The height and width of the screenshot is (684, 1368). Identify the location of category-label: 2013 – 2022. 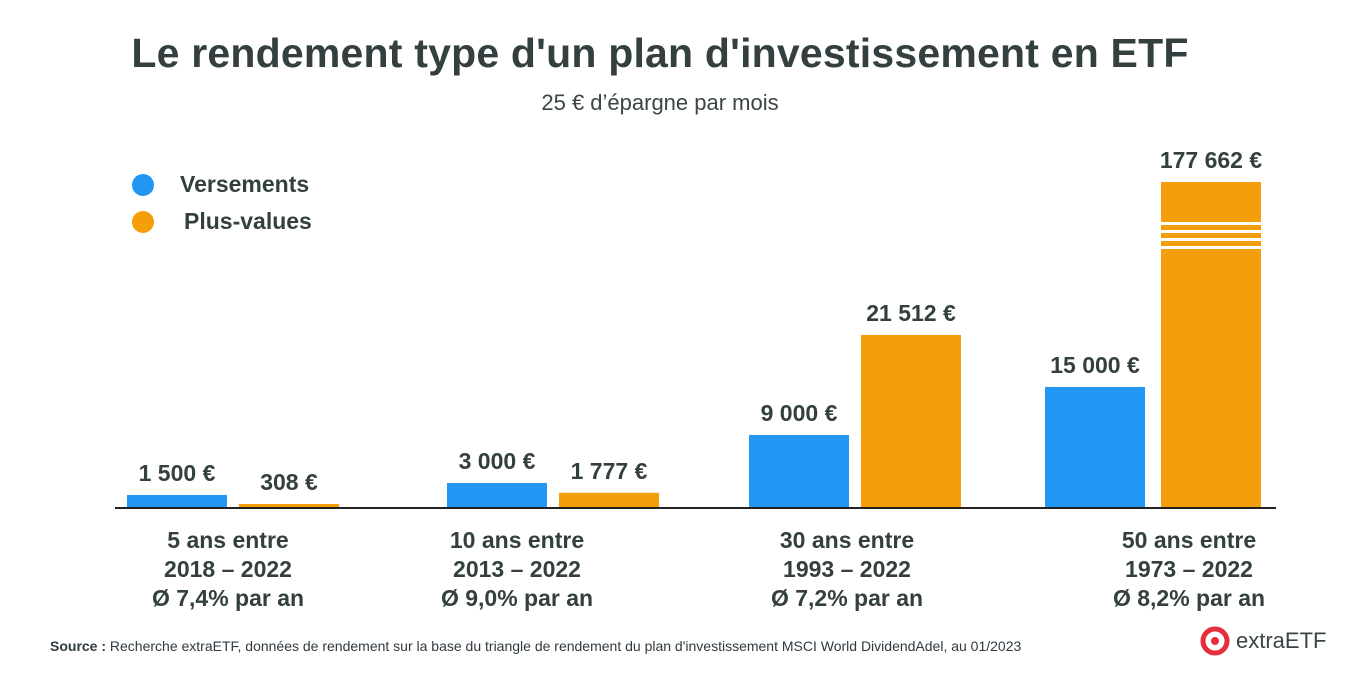
(517, 569).